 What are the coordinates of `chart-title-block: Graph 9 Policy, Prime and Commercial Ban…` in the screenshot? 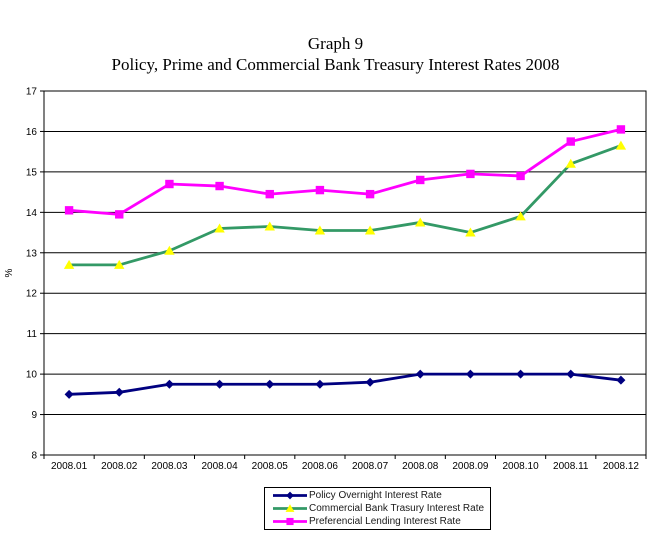 It's located at (335, 54).